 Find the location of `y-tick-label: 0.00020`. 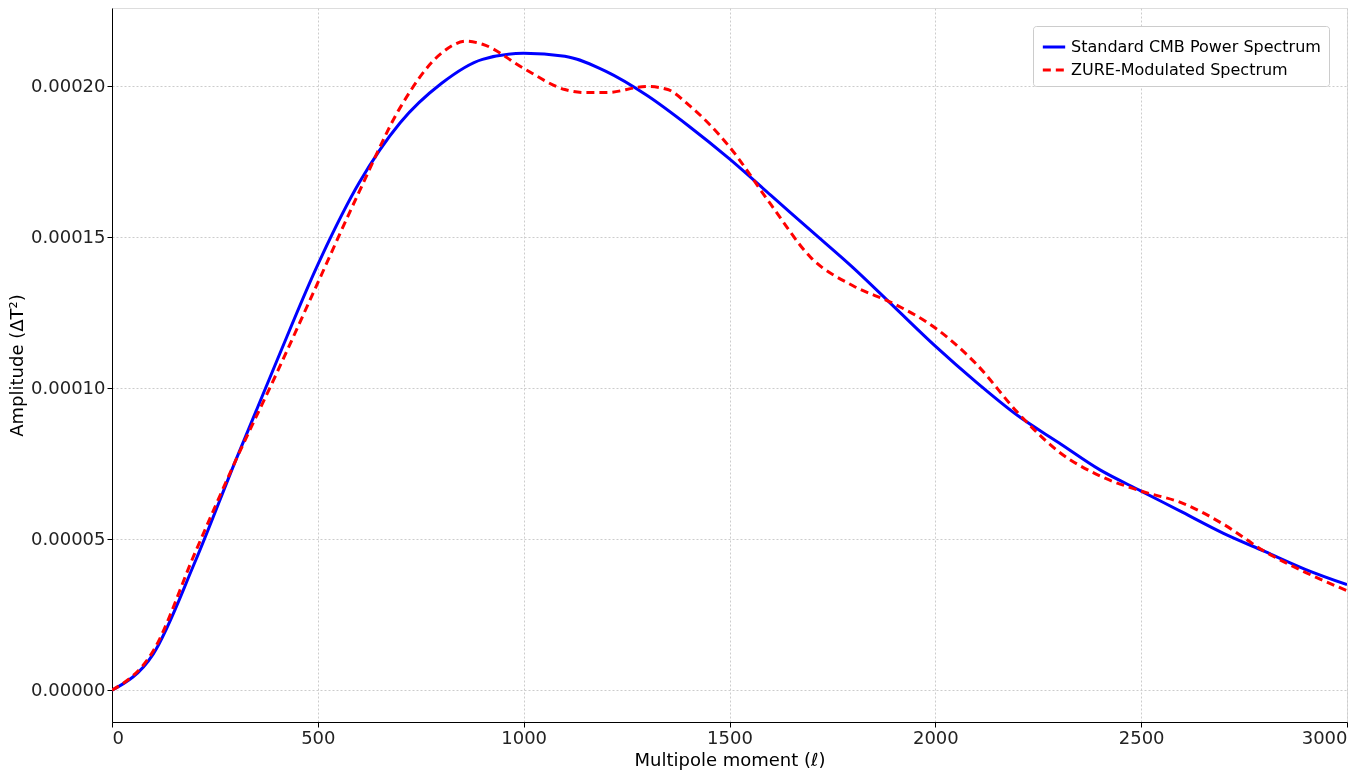

y-tick-label: 0.00020 is located at coordinates (68, 85).